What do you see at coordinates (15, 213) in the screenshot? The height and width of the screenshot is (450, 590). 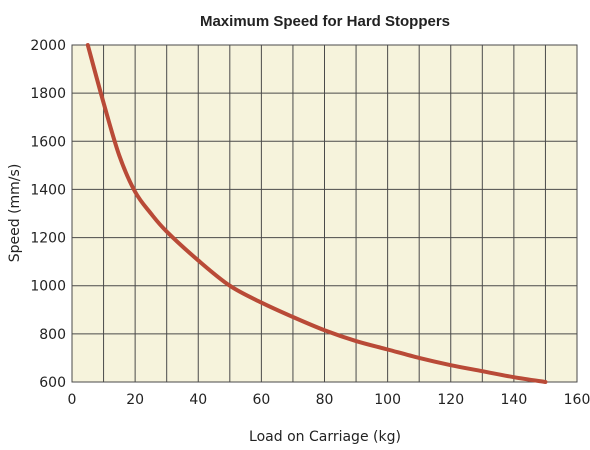 I see `y-axis-label: Speed (mm/s)` at bounding box center [15, 213].